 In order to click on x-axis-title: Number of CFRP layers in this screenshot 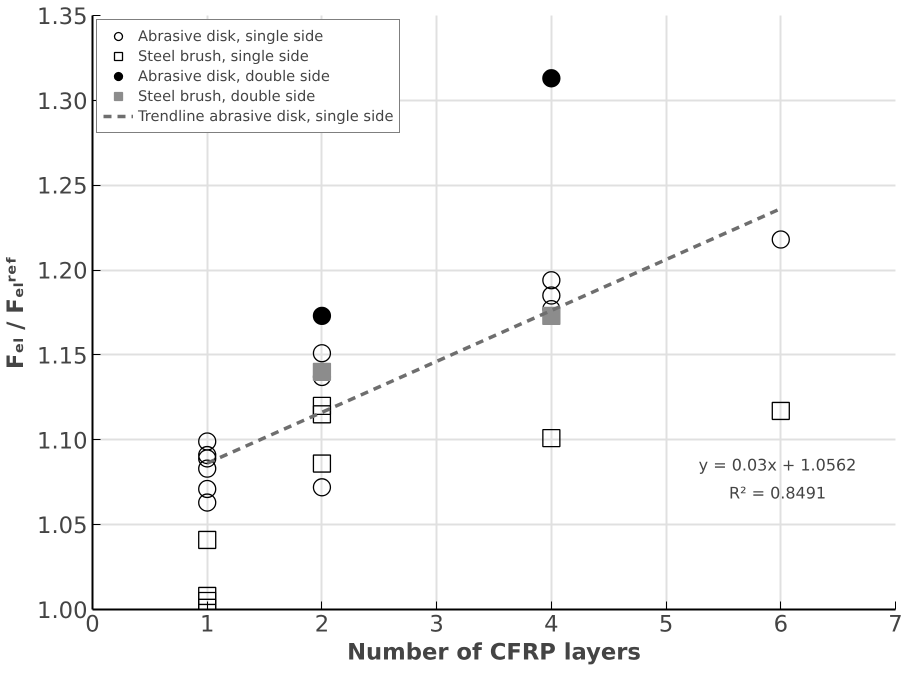, I will do `click(494, 653)`.